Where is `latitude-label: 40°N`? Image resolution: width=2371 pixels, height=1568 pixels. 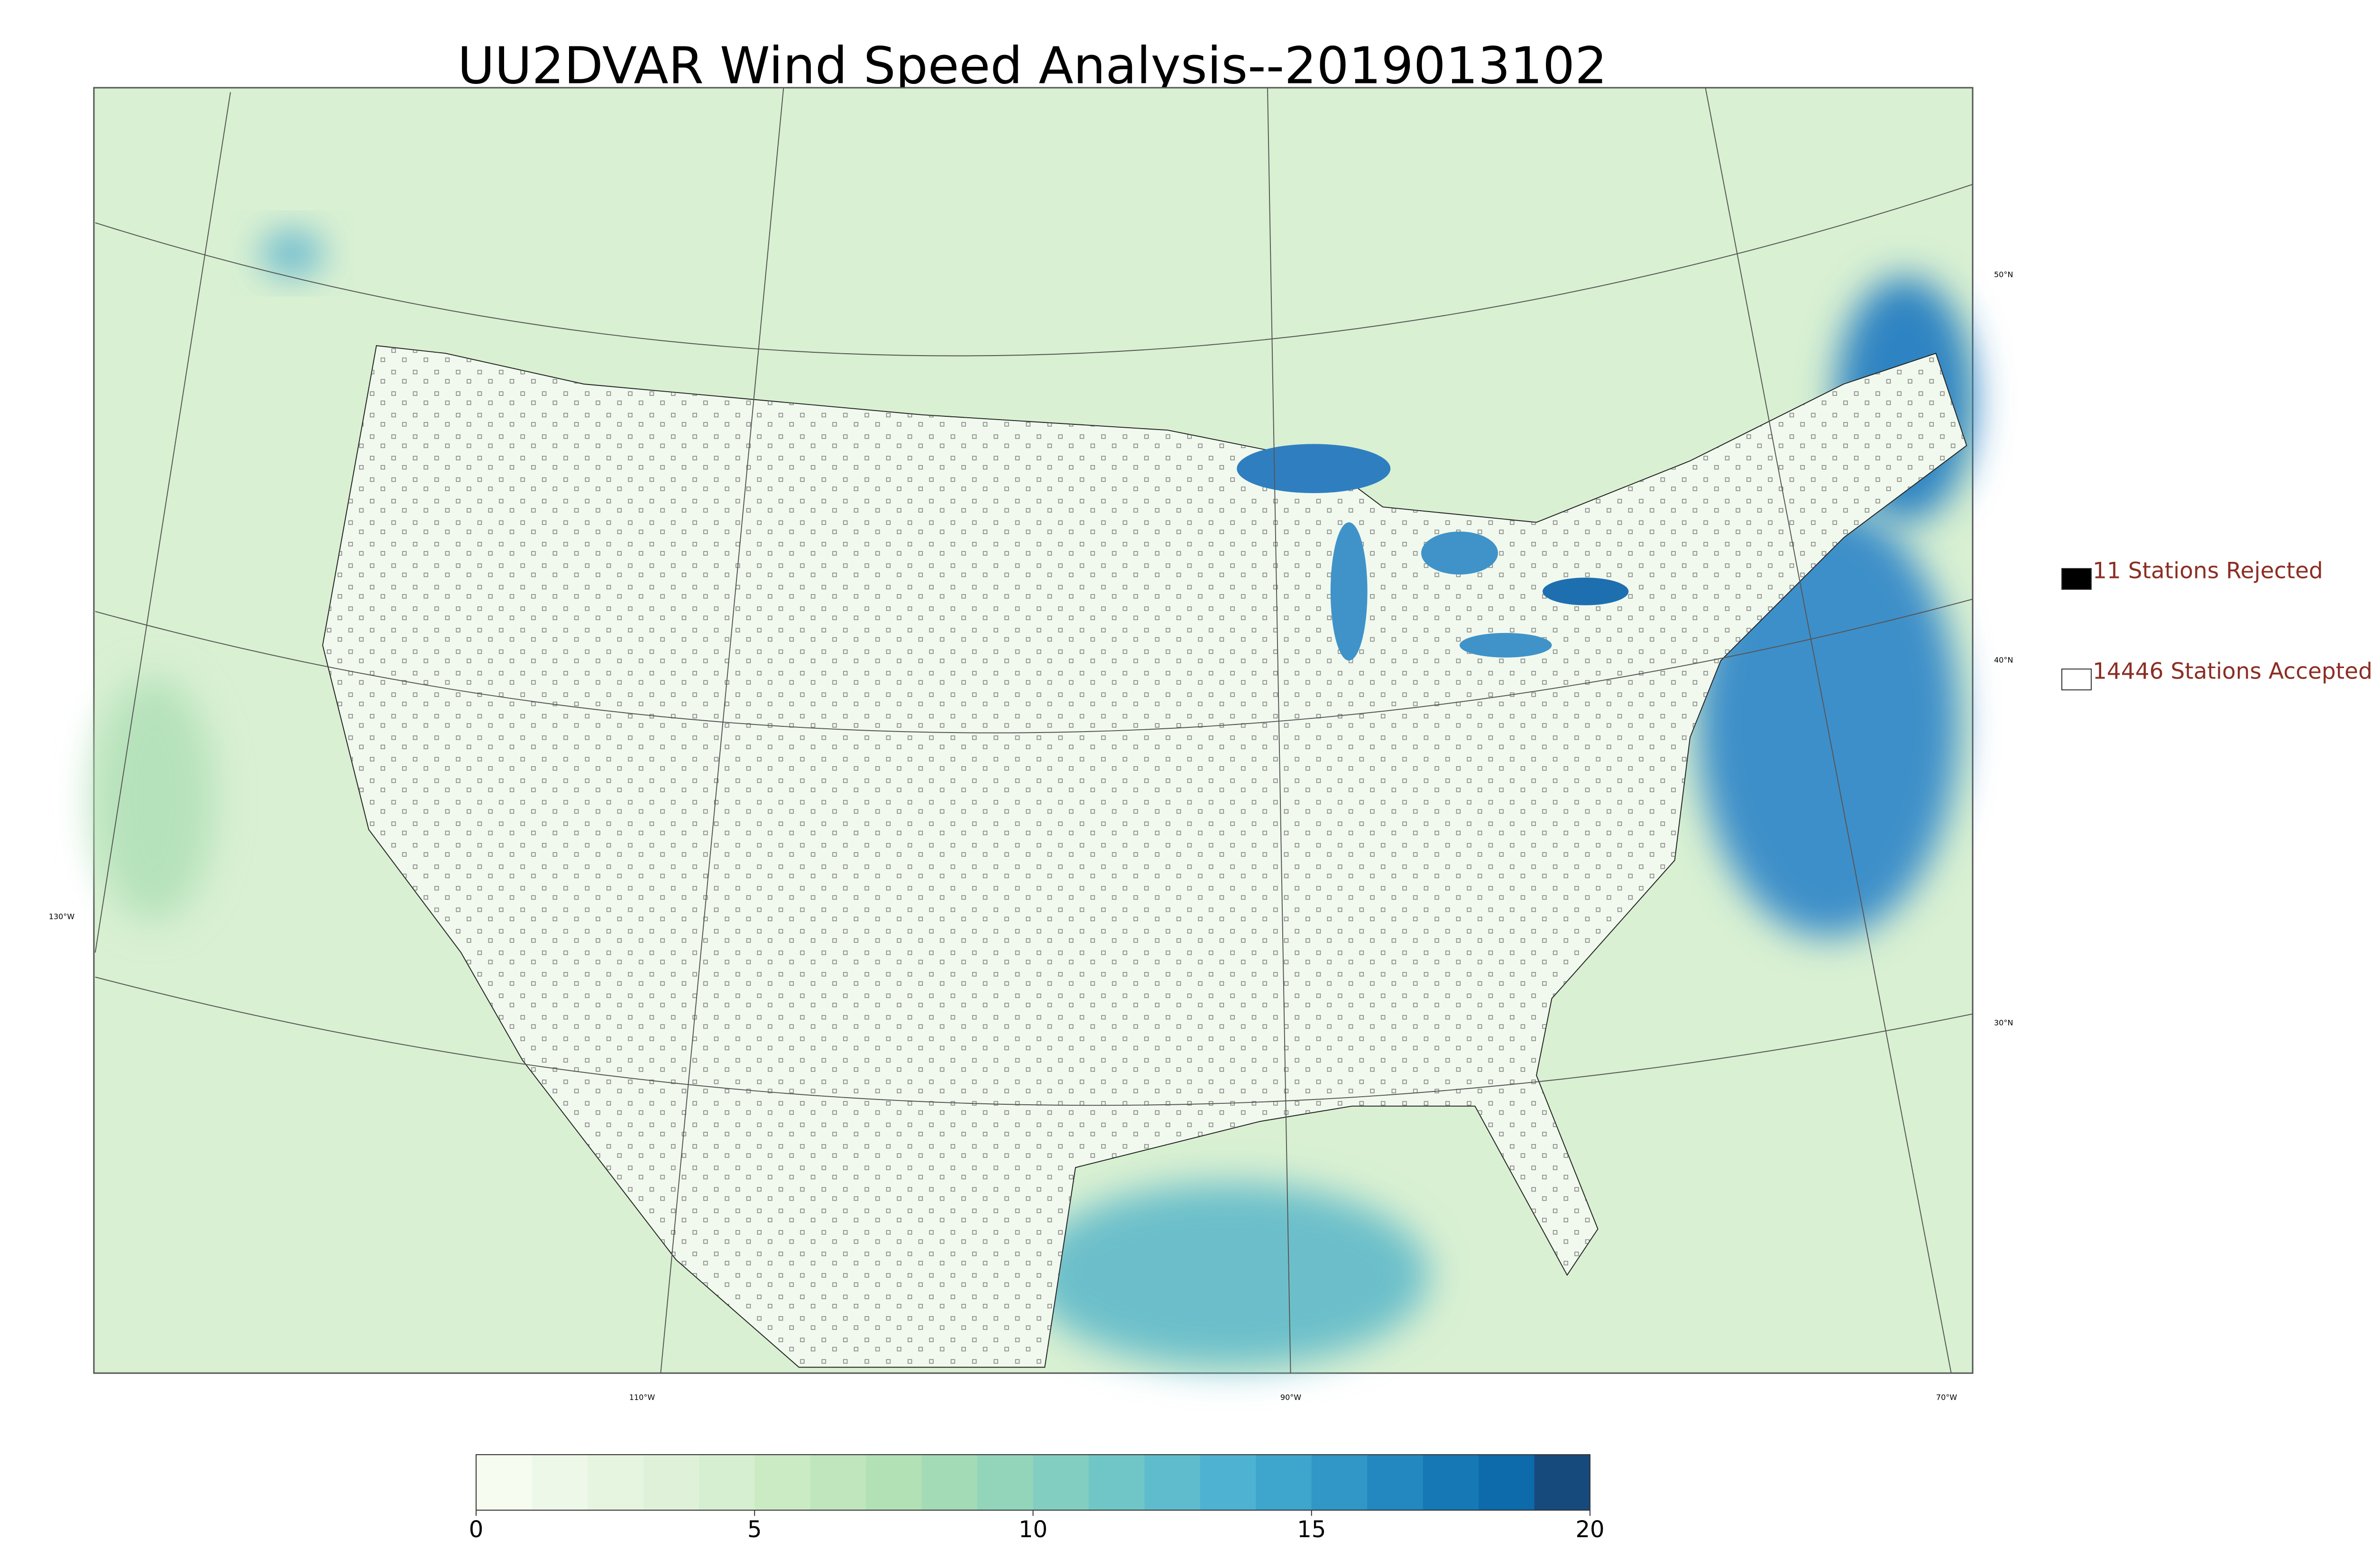 latitude-label: 40°N is located at coordinates (2003, 660).